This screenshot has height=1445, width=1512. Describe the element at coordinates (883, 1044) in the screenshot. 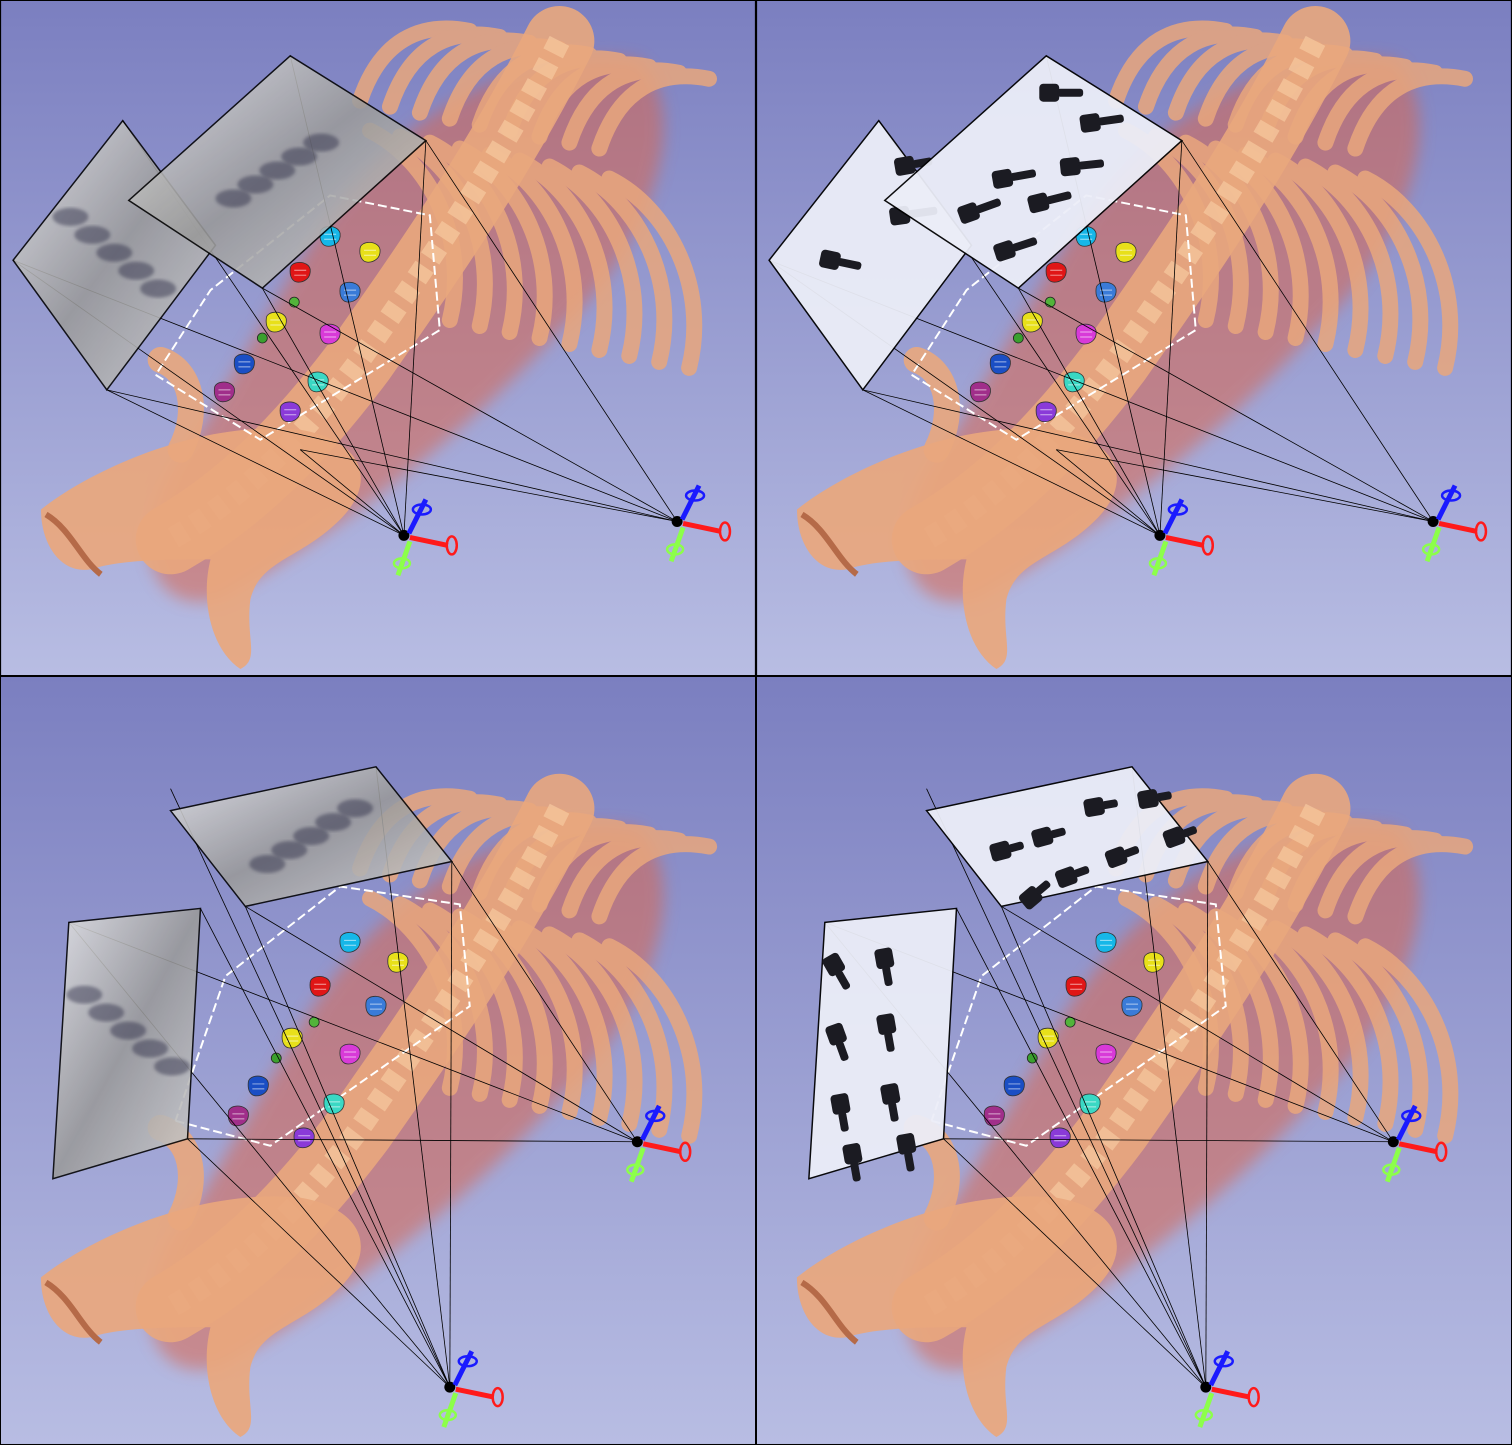

I see `screw-mask-projection-plane` at that location.